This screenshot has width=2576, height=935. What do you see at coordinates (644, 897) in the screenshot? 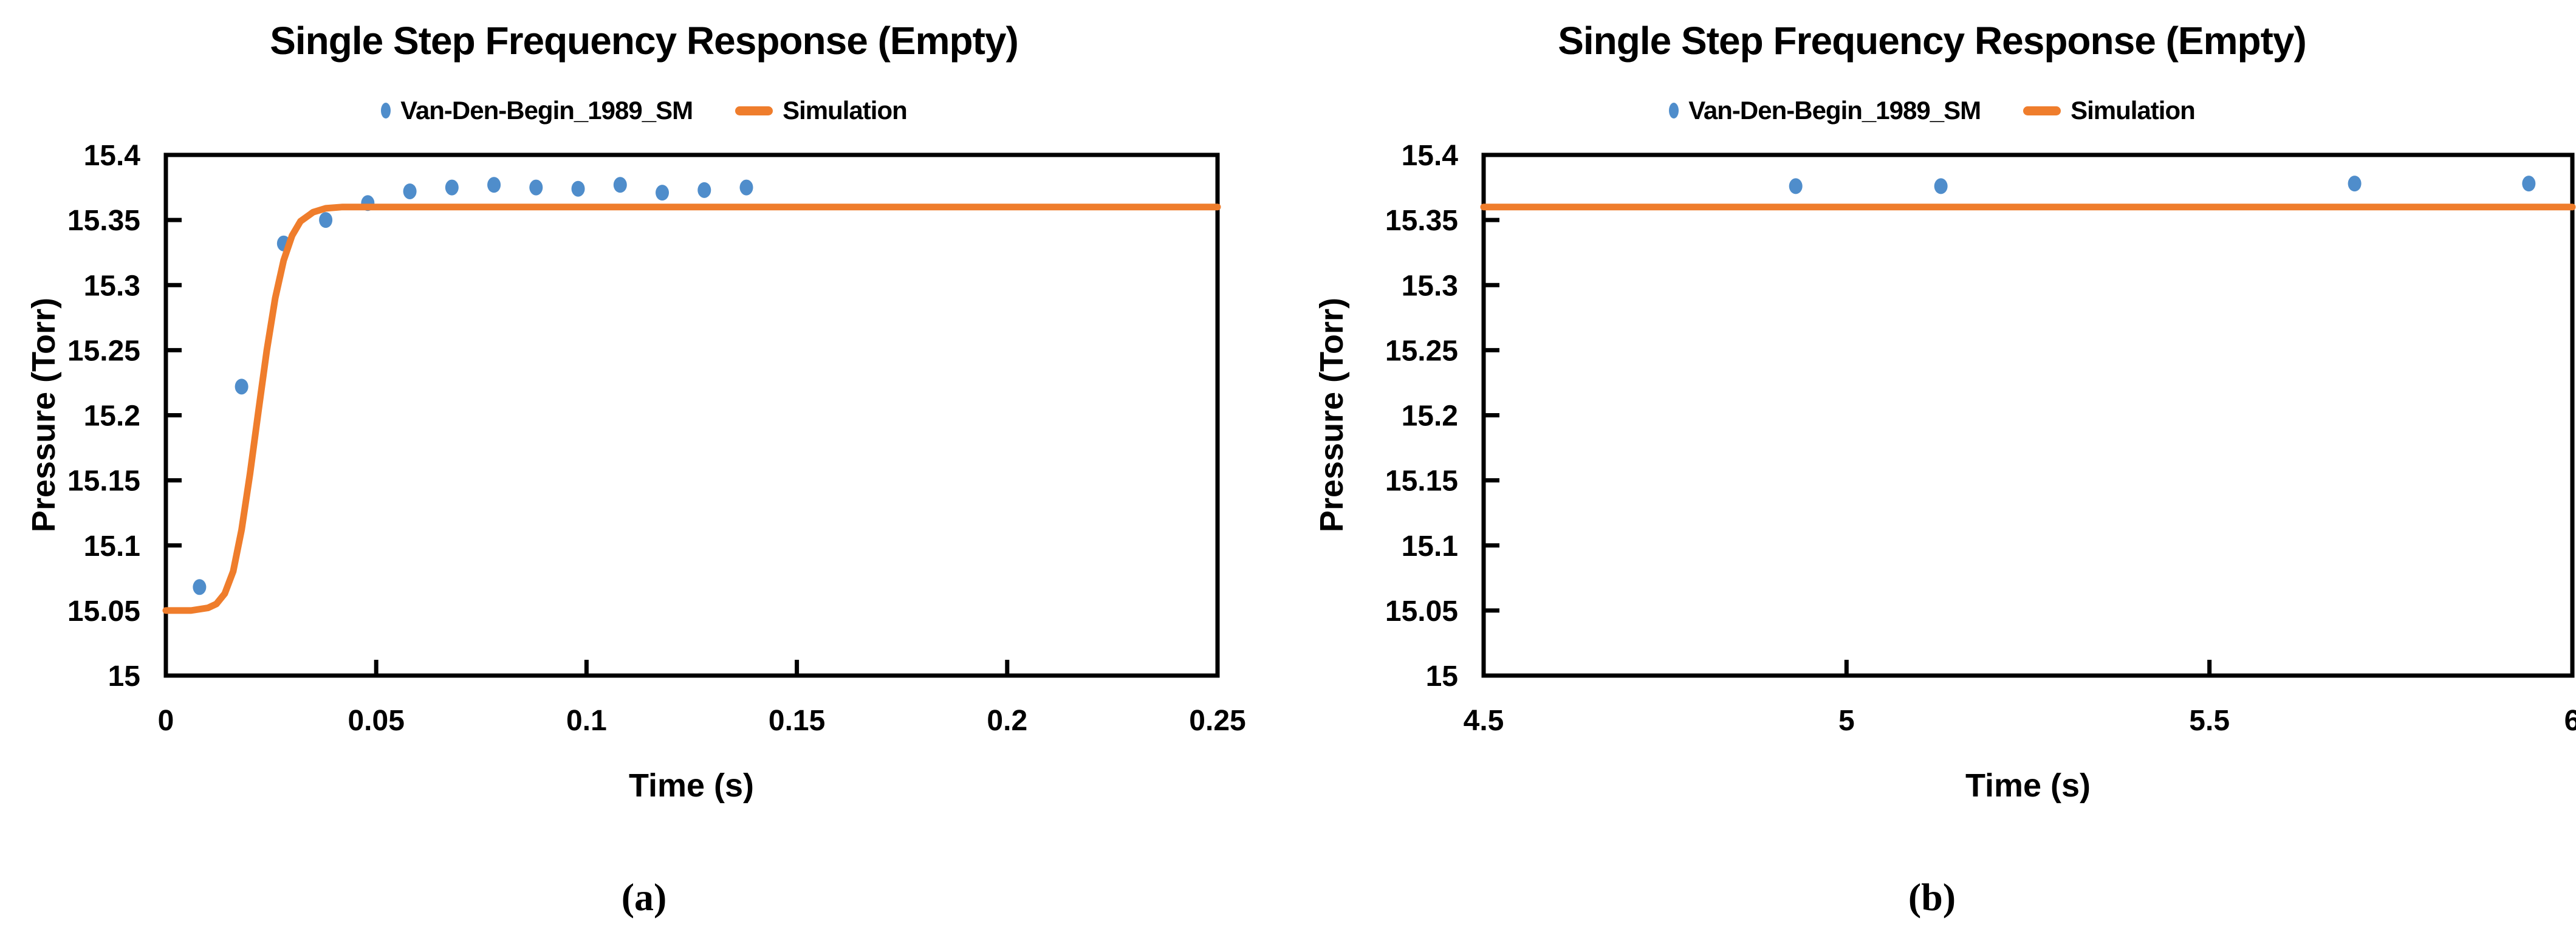
I see `panel-caption: (a)` at bounding box center [644, 897].